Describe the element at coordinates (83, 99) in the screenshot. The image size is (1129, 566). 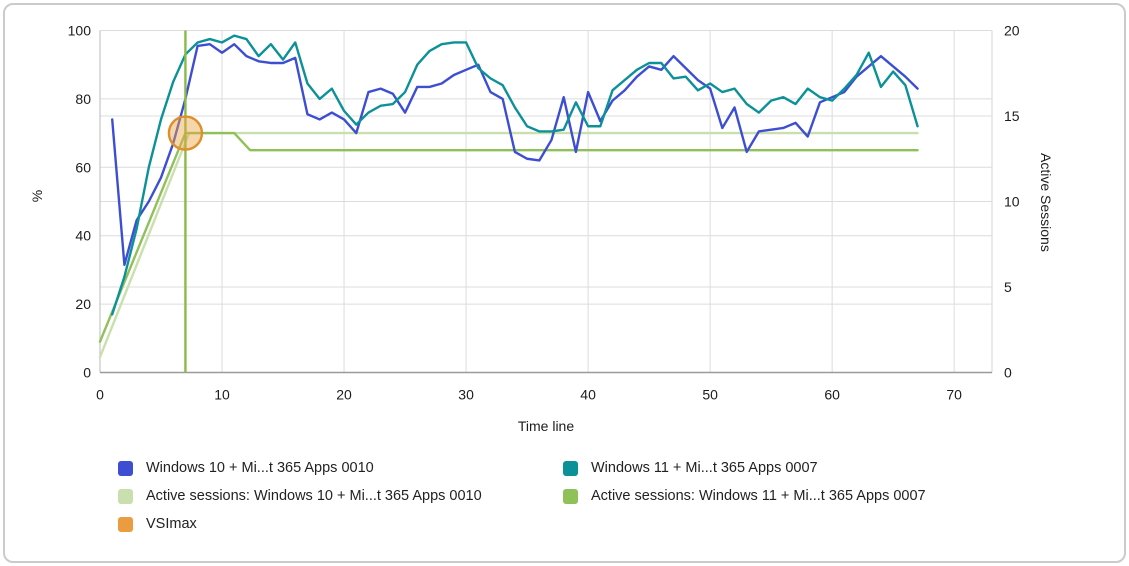
I see `y-left-tick-label: 80` at that location.